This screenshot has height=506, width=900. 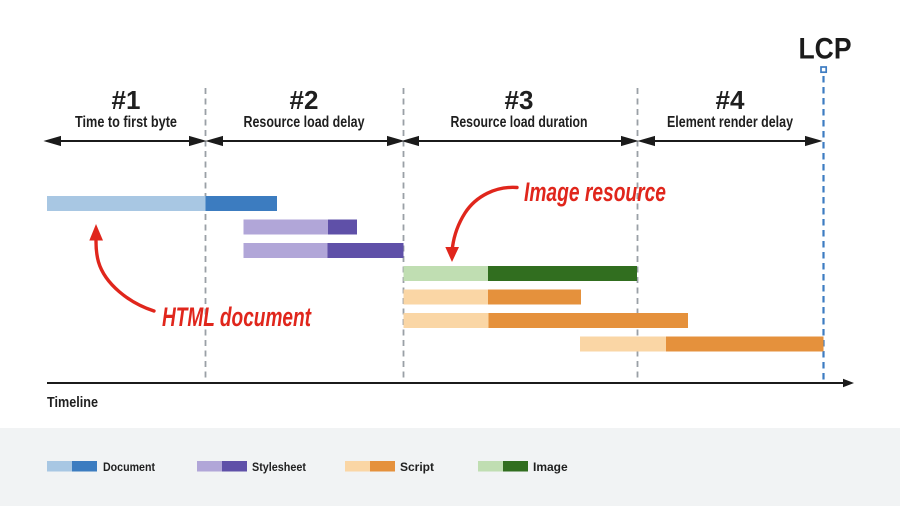 I want to click on svg-text: #2, so click(x=304, y=100).